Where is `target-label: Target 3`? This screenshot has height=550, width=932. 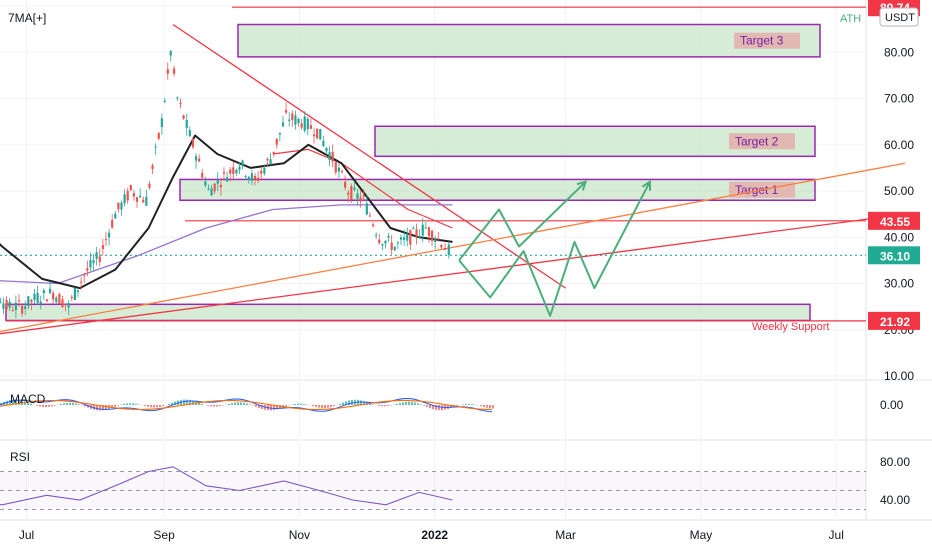
target-label: Target 3 is located at coordinates (762, 41).